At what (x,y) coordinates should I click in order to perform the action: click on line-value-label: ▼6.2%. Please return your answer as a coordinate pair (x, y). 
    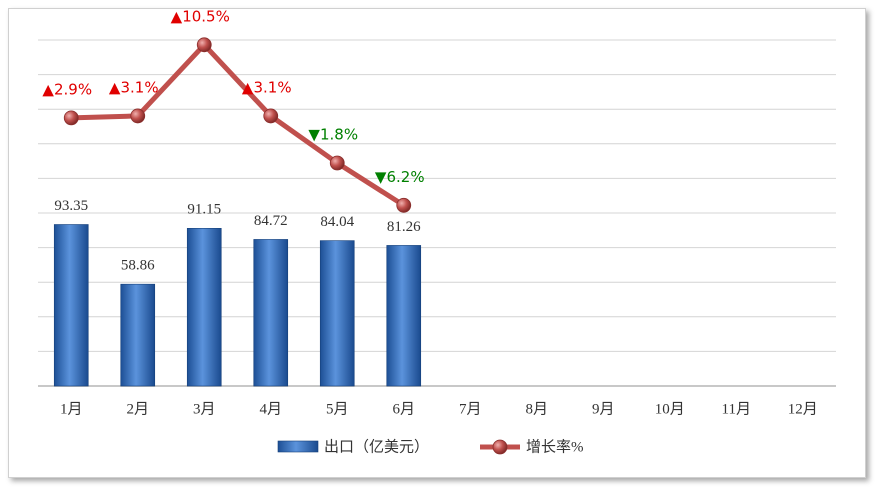
    Looking at the image, I should click on (400, 177).